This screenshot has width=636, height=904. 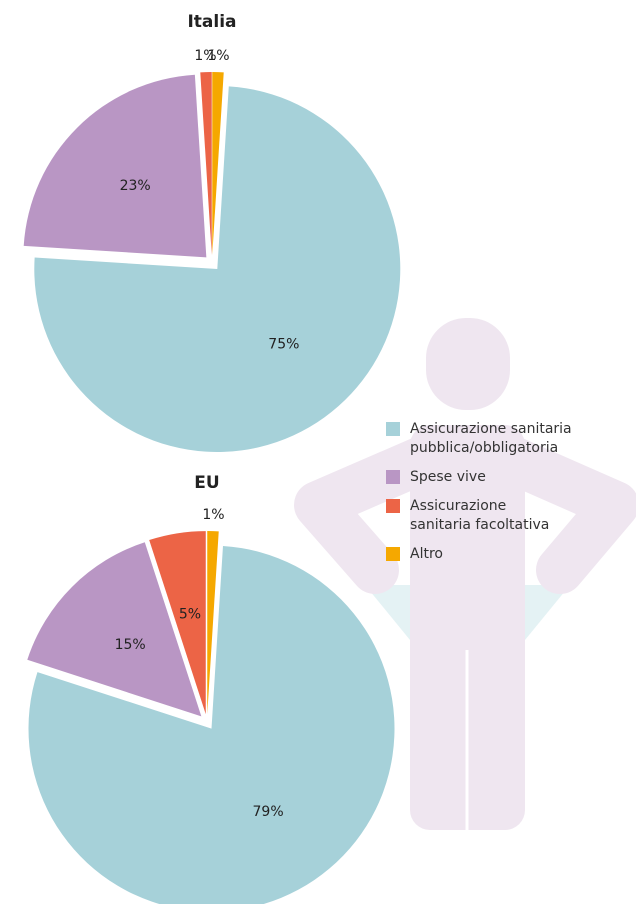 I want to click on legend-item: Assicurazione sanitaria facoltativa, so click(x=498, y=516).